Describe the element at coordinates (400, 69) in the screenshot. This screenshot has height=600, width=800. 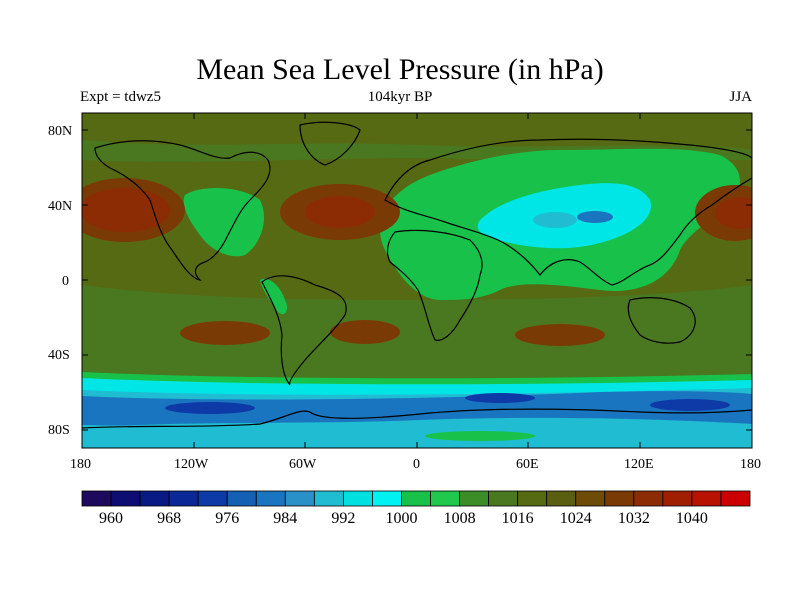
I see `chart-title: Mean Sea Level Pressure (in hPa)` at that location.